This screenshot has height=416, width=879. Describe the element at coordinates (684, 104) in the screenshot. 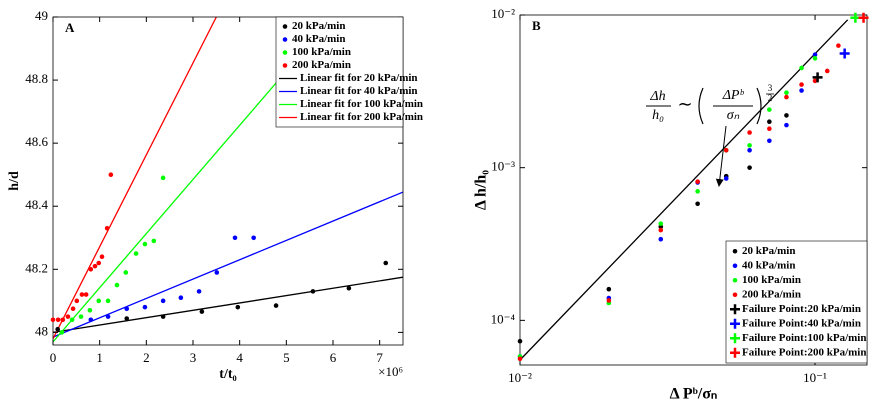

I see `formula-part: ∼` at that location.